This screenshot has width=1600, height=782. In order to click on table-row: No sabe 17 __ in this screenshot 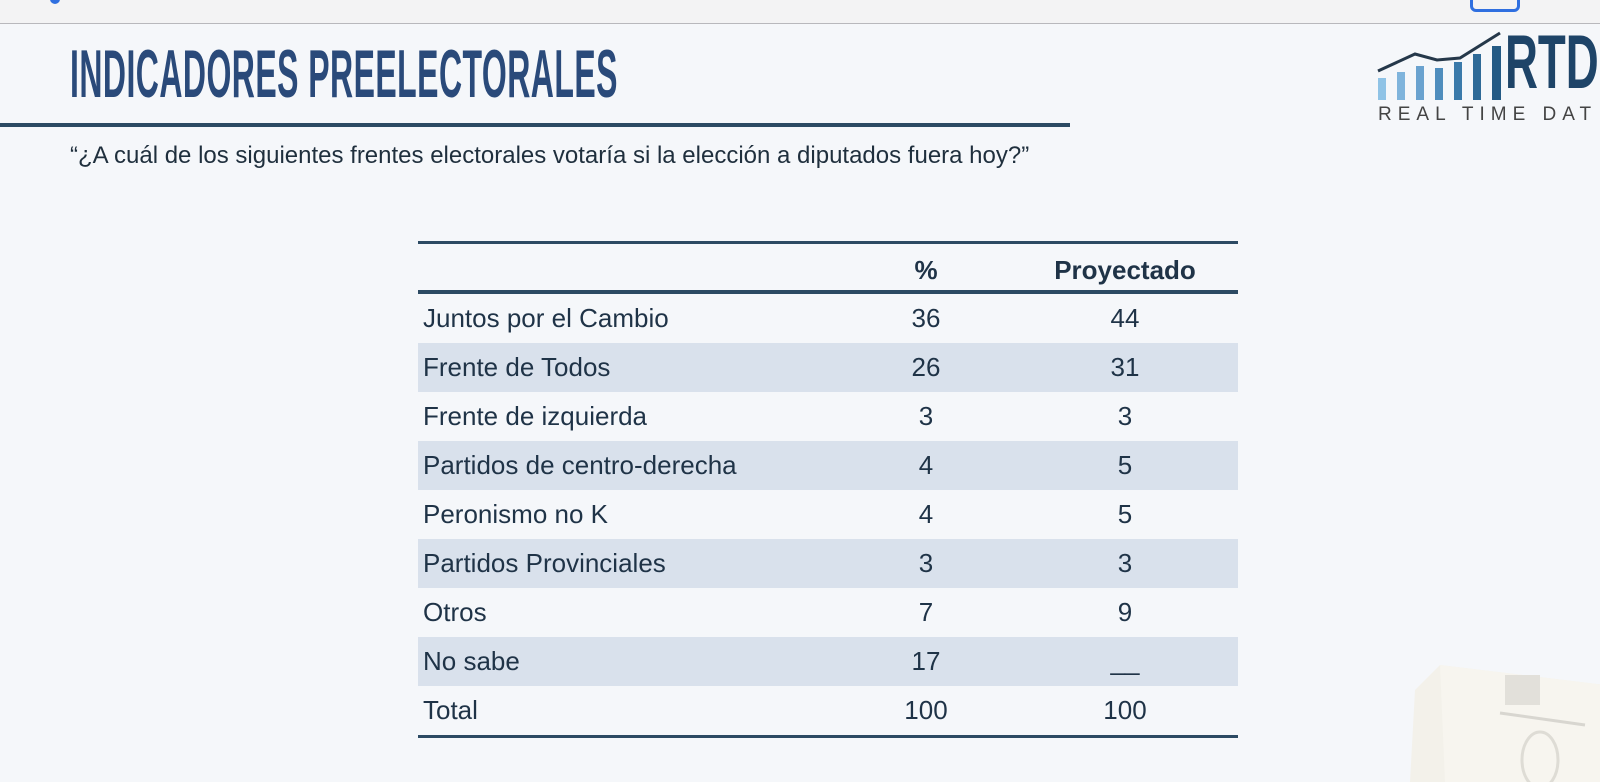, I will do `click(828, 661)`.